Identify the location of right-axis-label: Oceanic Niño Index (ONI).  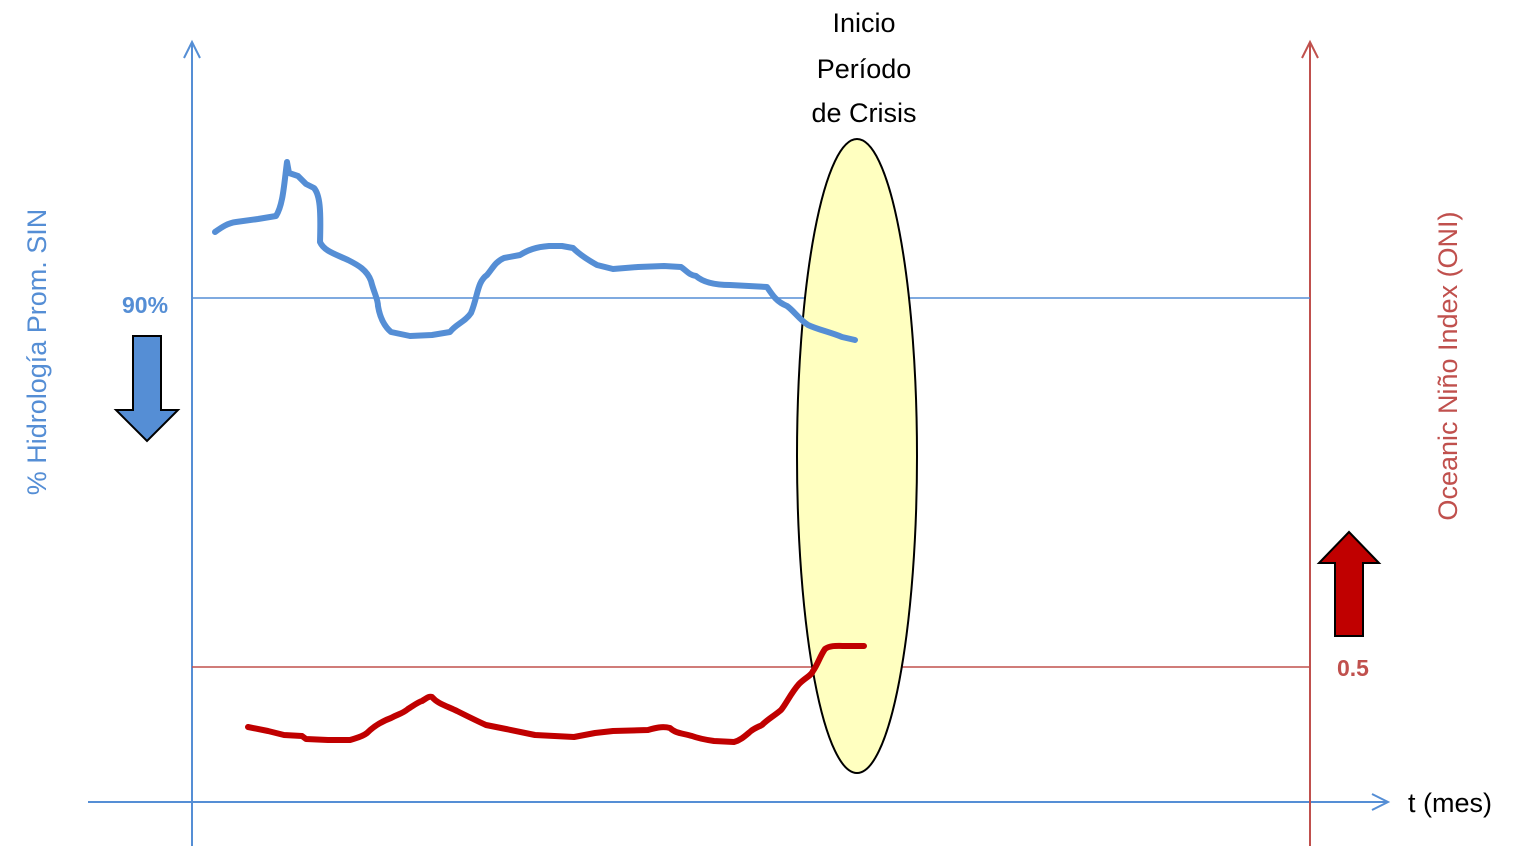
(1448, 365).